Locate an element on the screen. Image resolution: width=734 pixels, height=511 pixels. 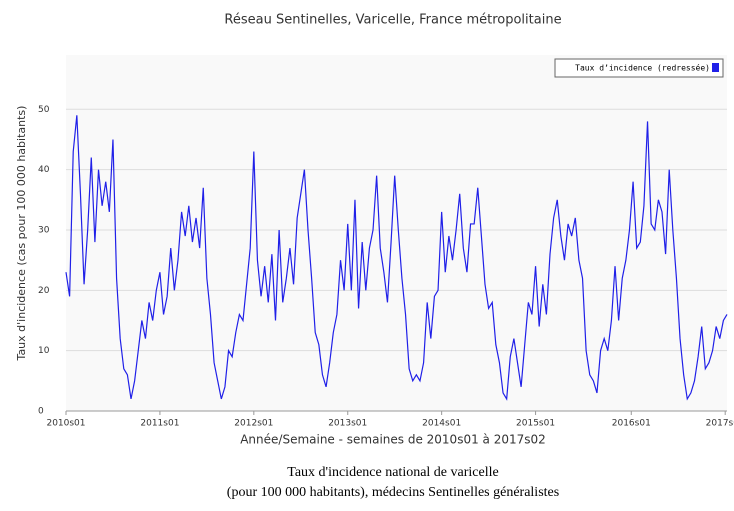
x-tick-label: 2012s01 is located at coordinates (253, 424).